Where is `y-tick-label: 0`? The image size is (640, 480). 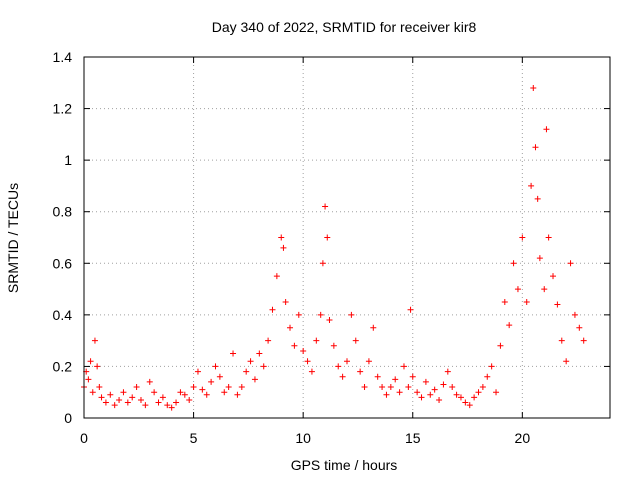 y-tick-label: 0 is located at coordinates (68, 418).